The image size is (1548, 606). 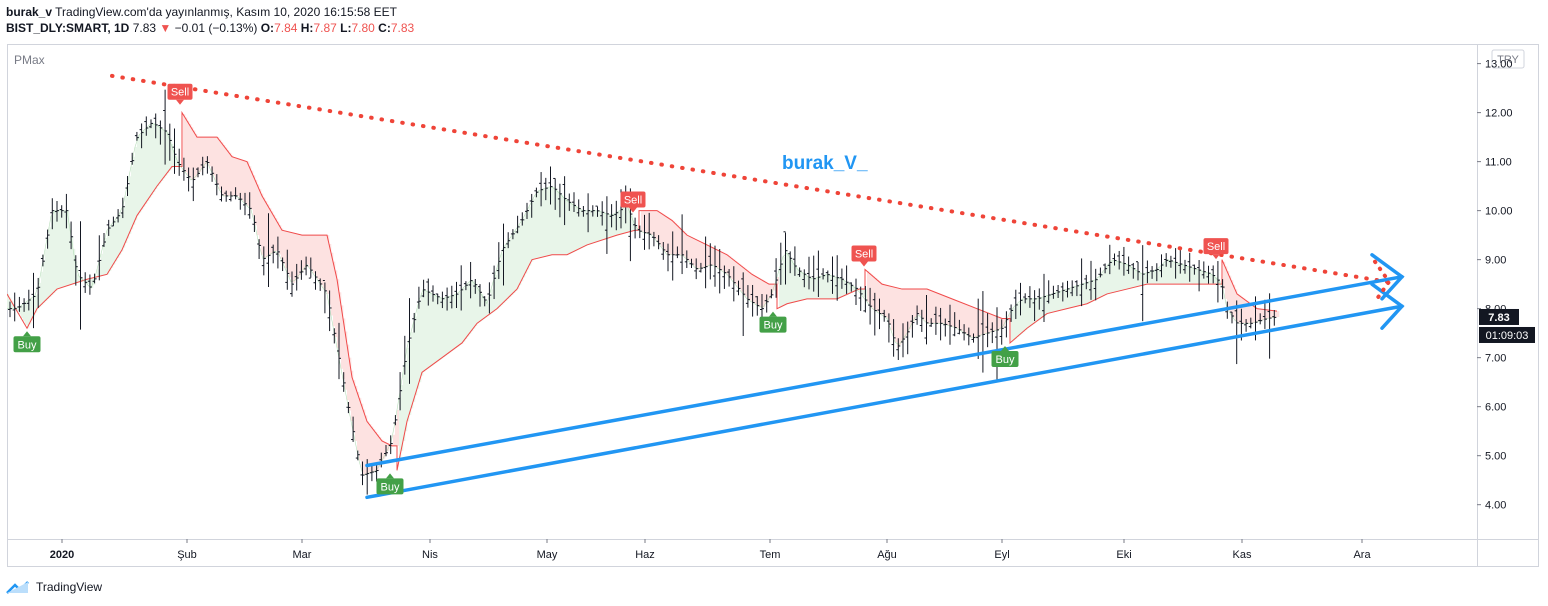 I want to click on signal-badge, so click(x=773, y=324).